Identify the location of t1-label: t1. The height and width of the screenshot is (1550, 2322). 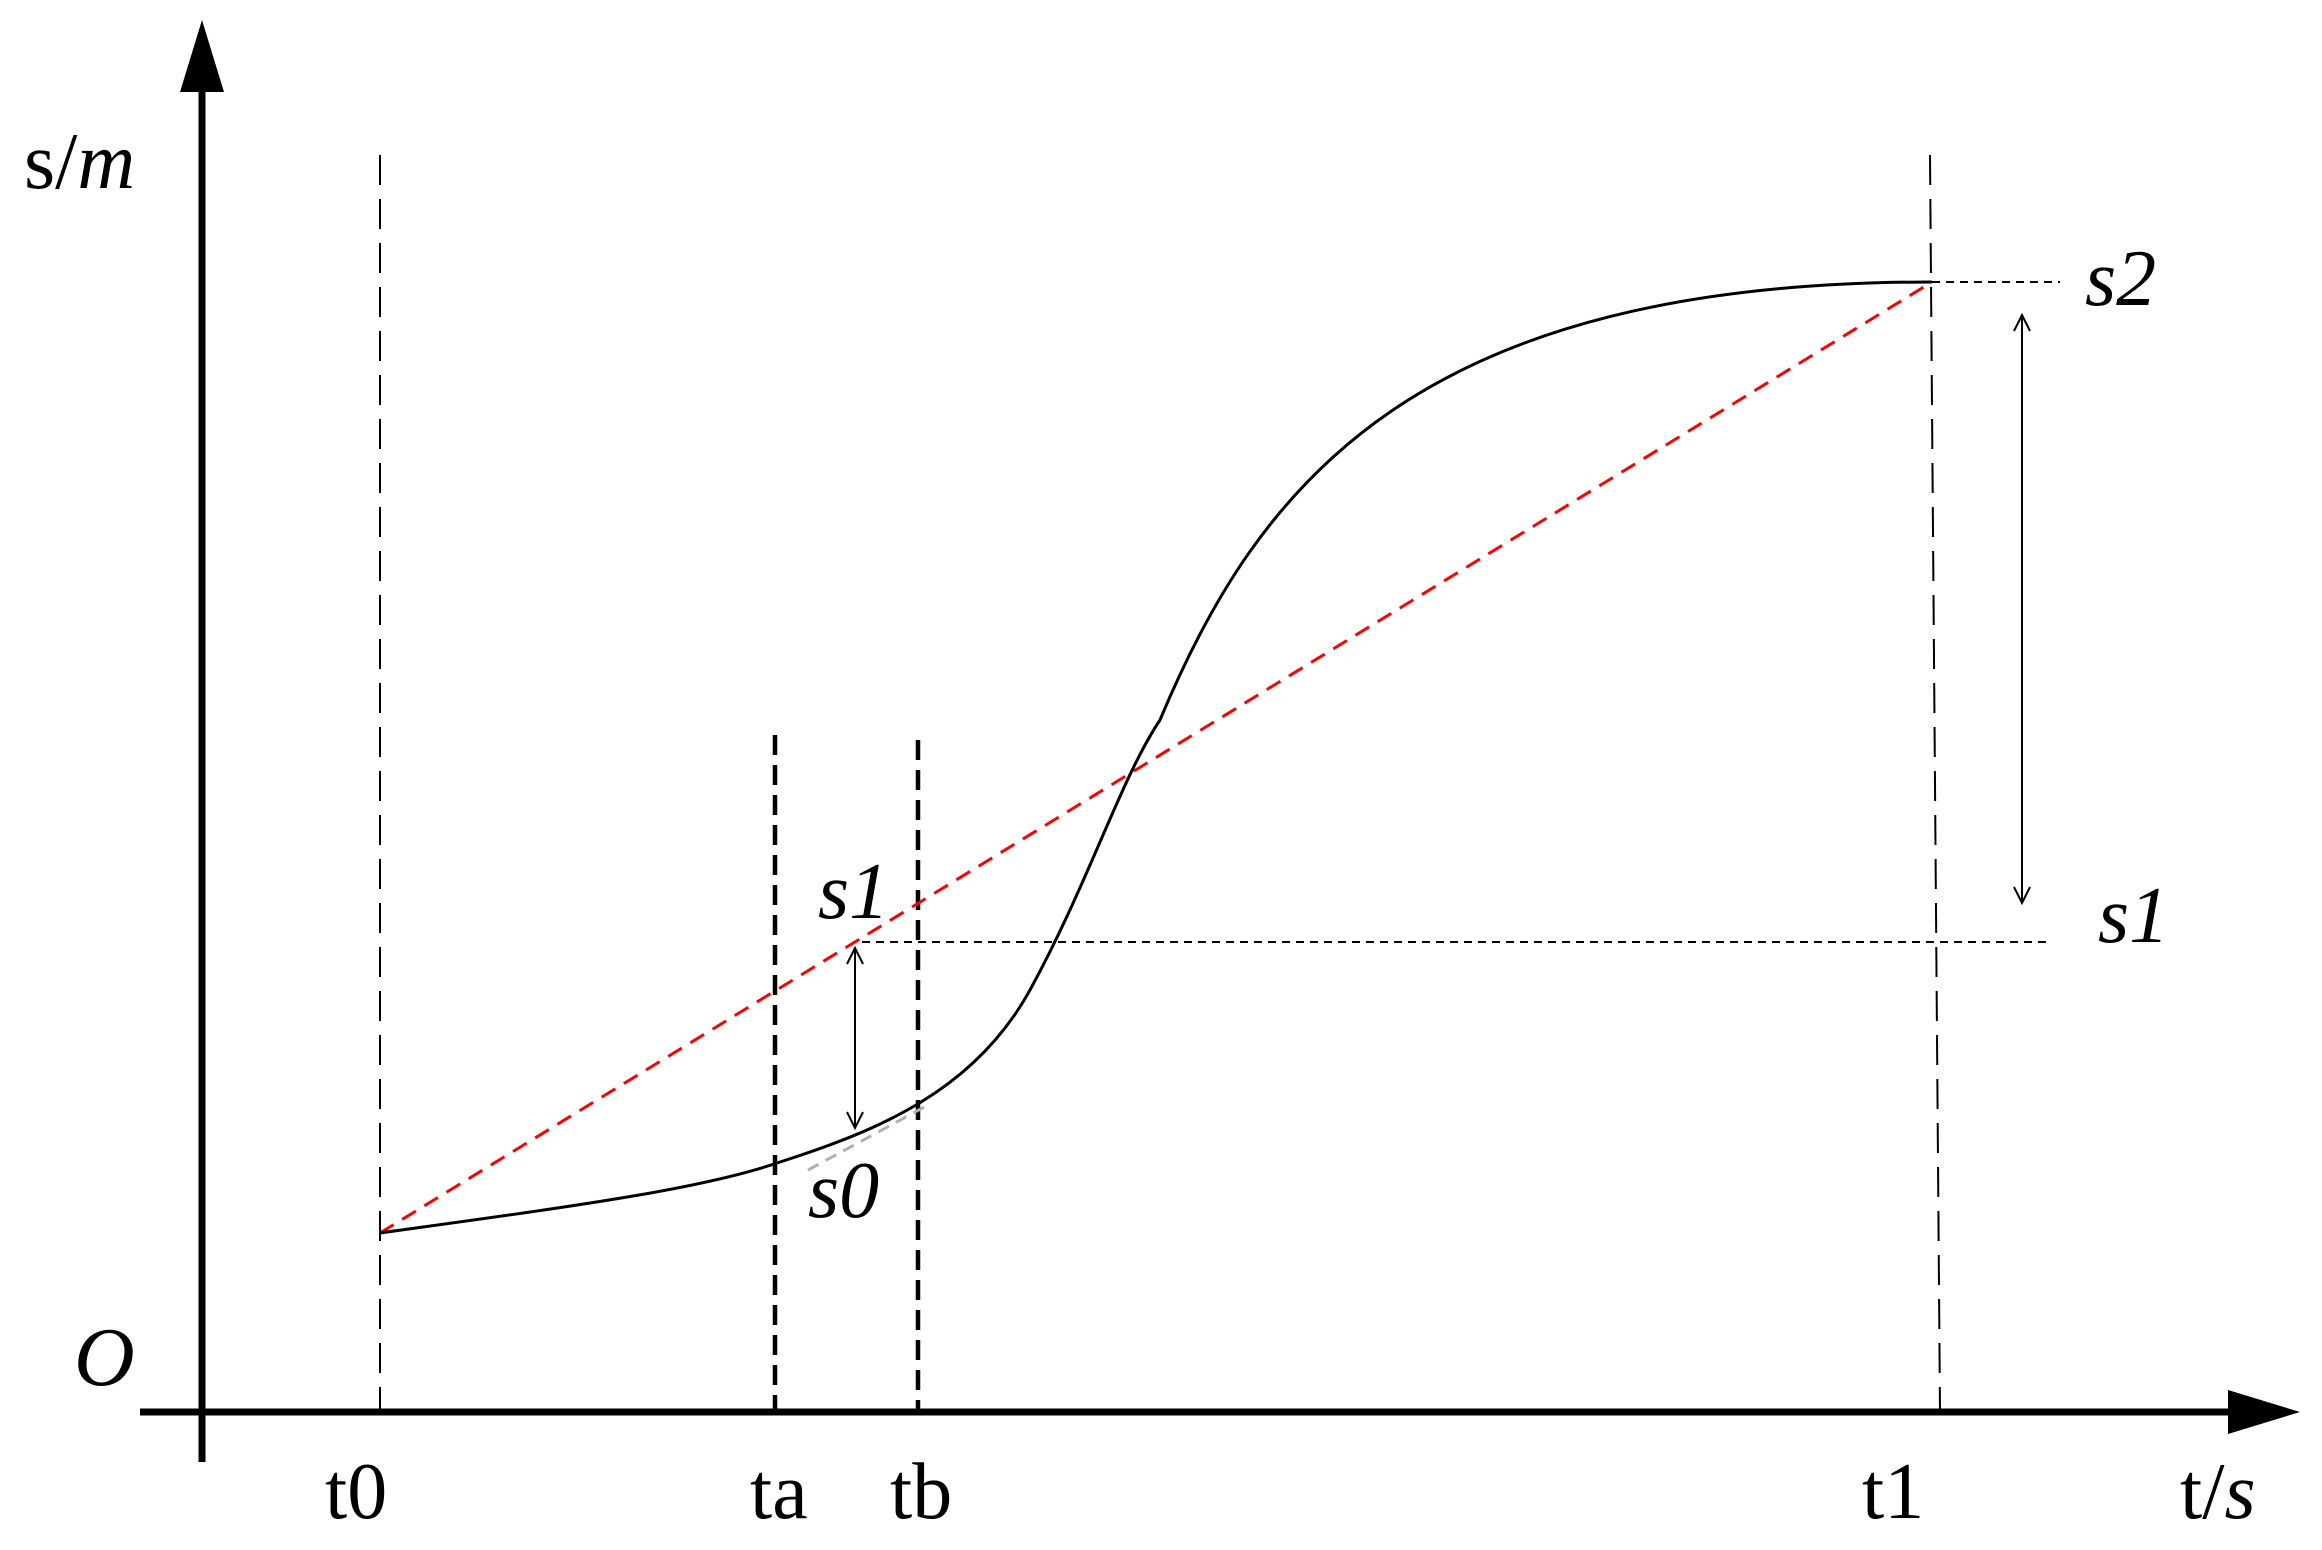
(1893, 1492).